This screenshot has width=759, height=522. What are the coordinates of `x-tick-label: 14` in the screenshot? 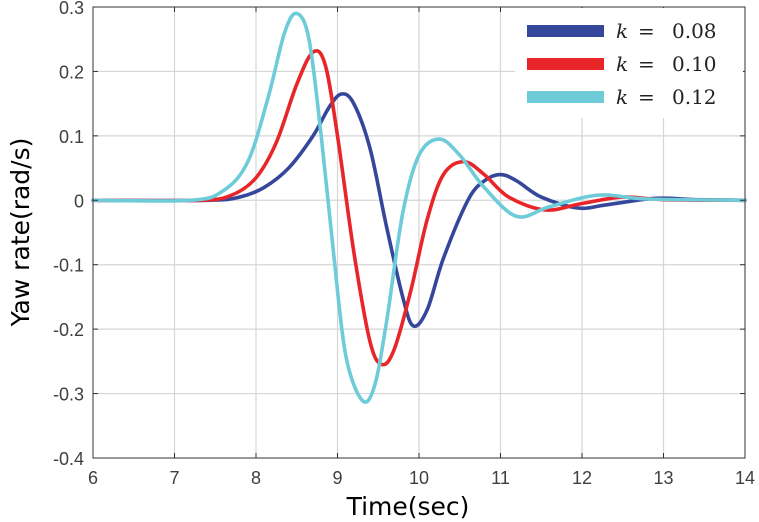 It's located at (745, 478).